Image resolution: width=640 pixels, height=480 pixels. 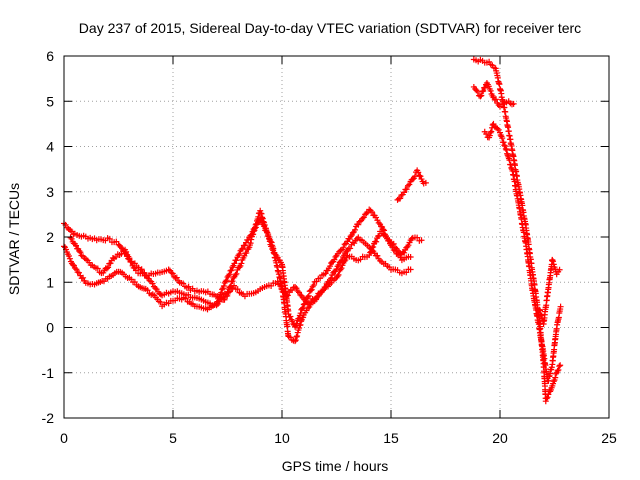 I want to click on series-track-d, so click(x=411, y=185).